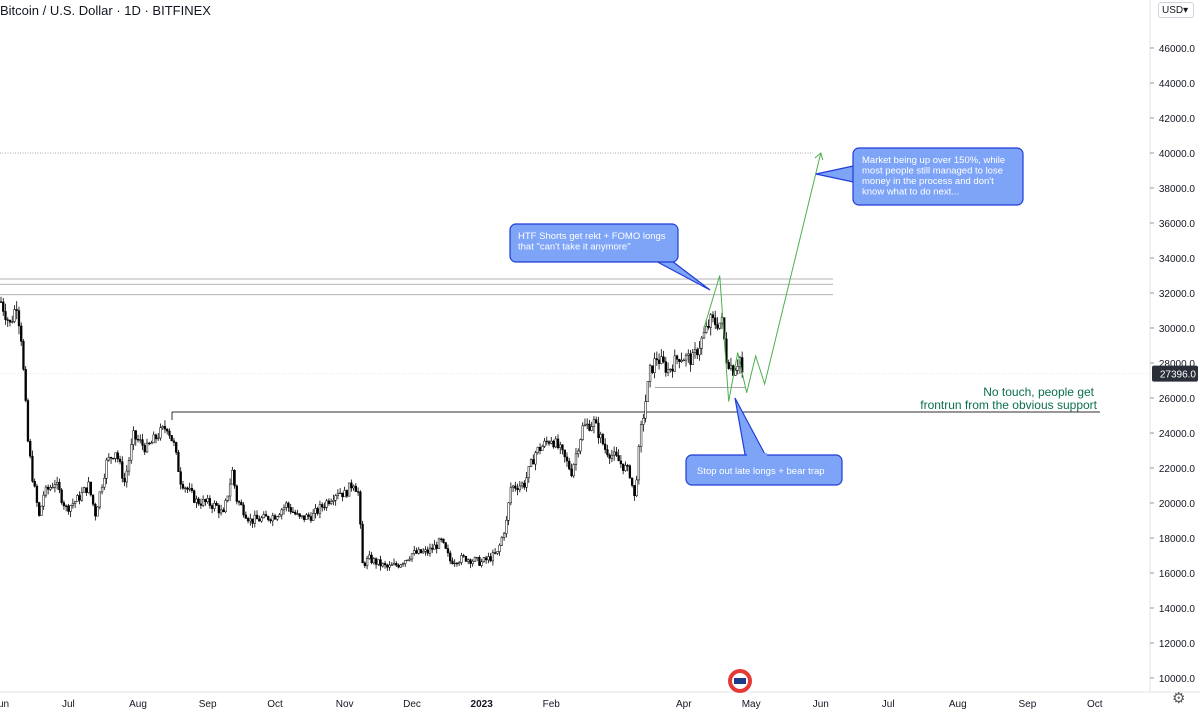 This screenshot has height=712, width=1200. Describe the element at coordinates (751, 704) in the screenshot. I see `x-tick-label: May` at that location.